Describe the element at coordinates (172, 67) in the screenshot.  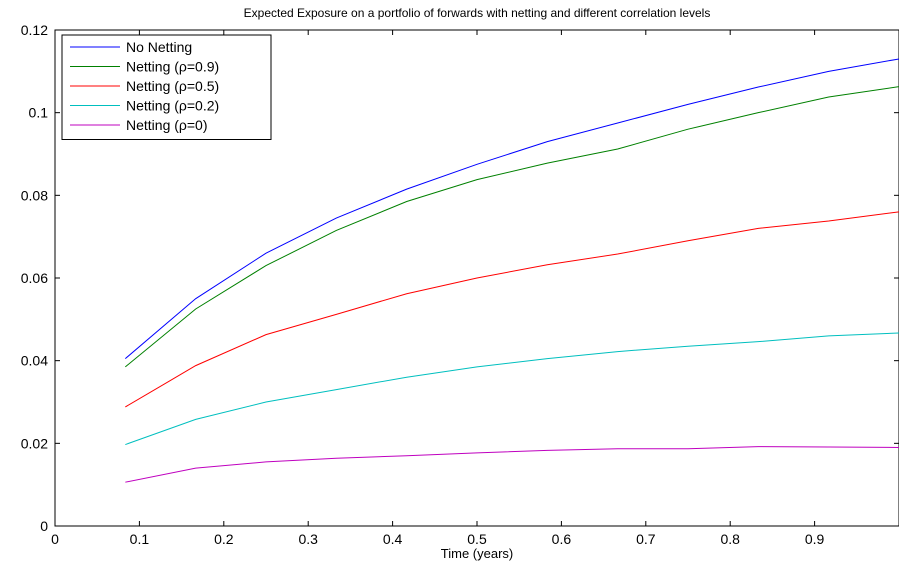
I see `legend-label: Netting (ρ=0.9)` at that location.